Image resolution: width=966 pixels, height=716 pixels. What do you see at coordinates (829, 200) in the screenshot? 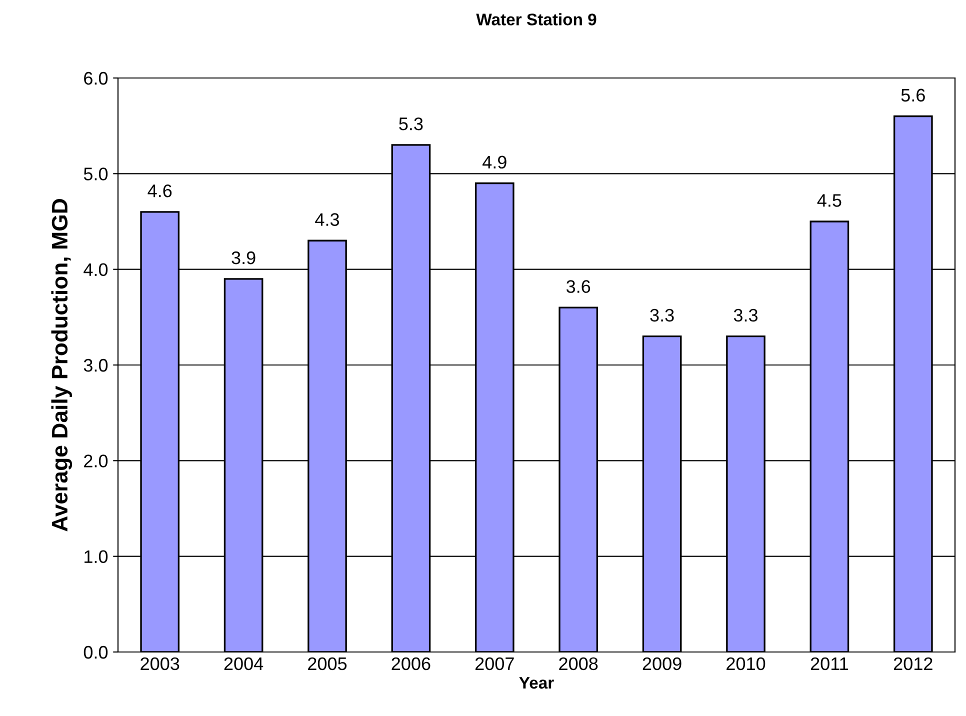
I see `data-label: 4.5` at bounding box center [829, 200].